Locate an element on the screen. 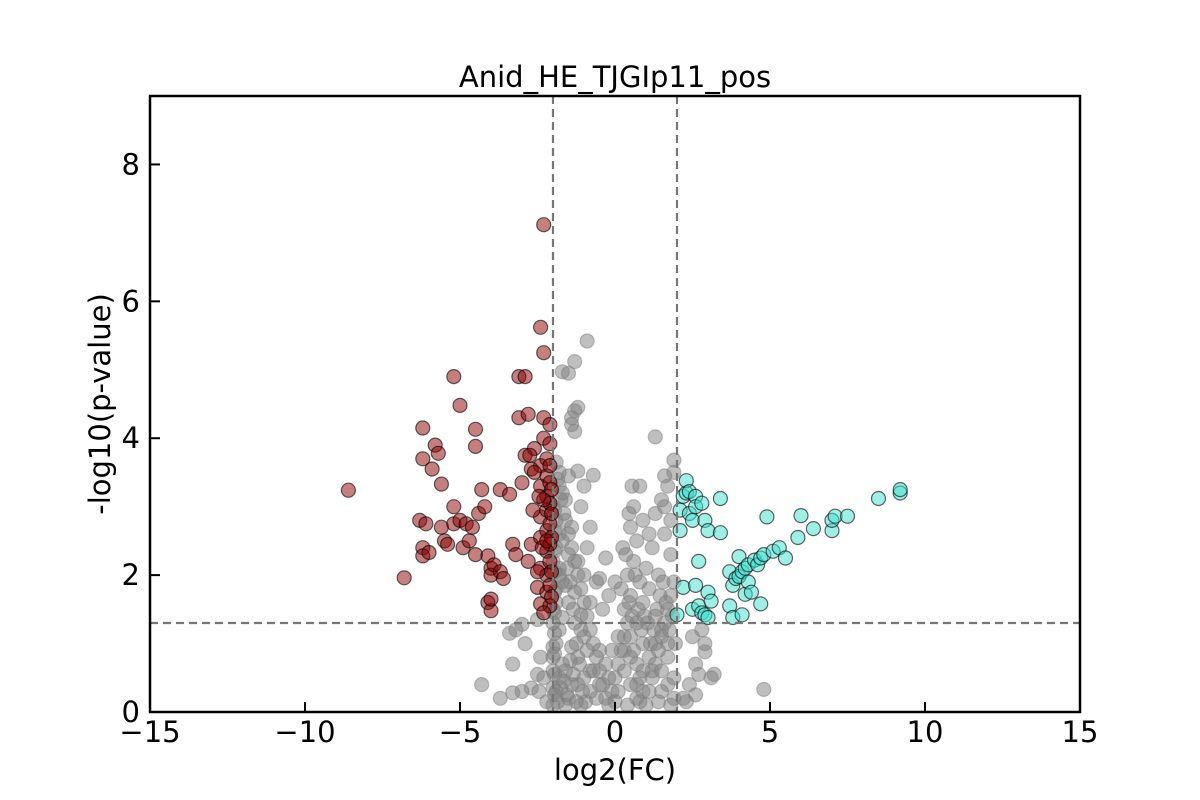 The height and width of the screenshot is (800, 1200). x-tick-label: 0 is located at coordinates (615, 732).